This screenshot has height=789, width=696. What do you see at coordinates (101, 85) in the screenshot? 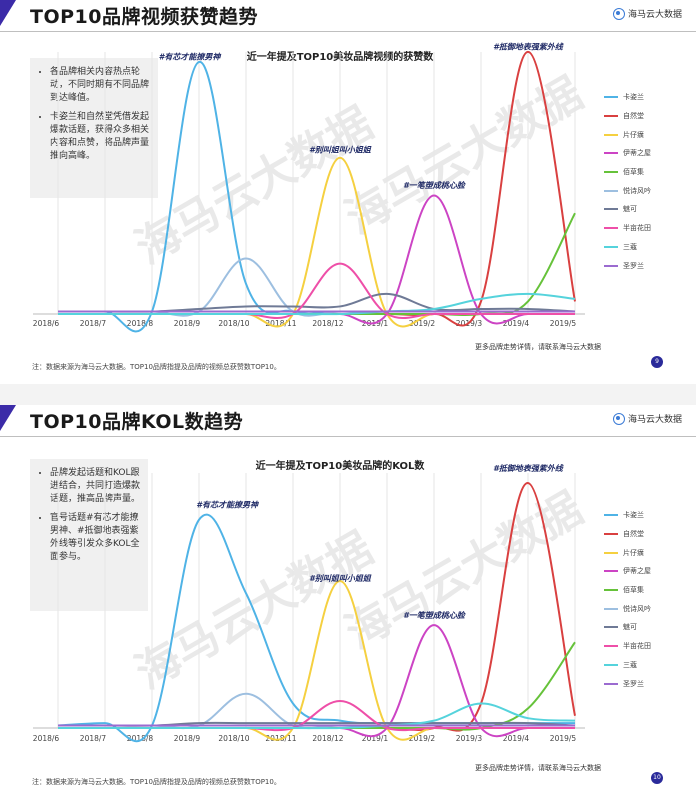
I see `insight-item: 各品牌相关内容热点轮动，不同时期有不同品牌到达峰值。` at bounding box center [101, 85].